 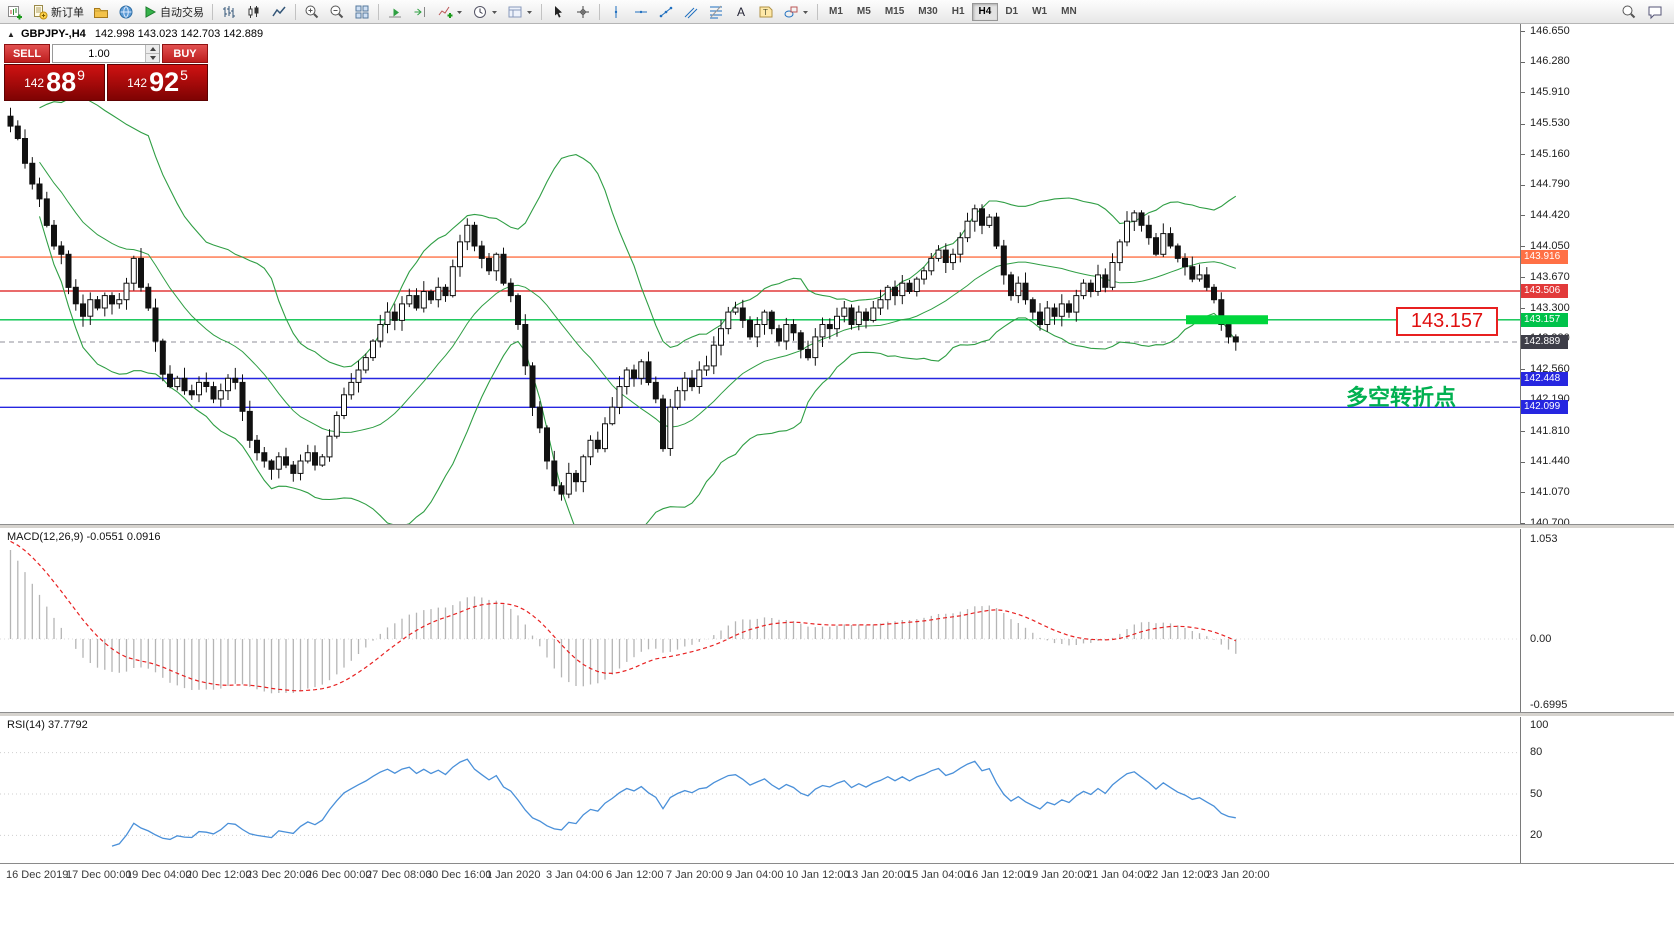 I want to click on price-axis-label: 143.670, so click(x=1550, y=276).